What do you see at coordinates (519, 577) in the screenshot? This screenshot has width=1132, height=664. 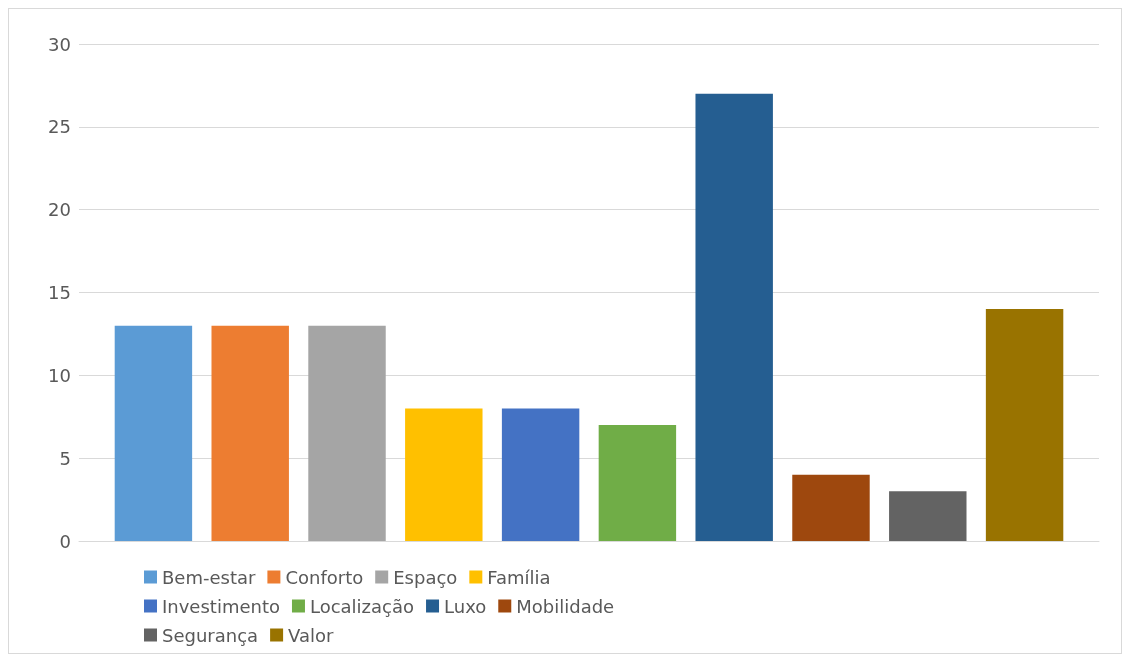 I see `legend-label: Família` at bounding box center [519, 577].